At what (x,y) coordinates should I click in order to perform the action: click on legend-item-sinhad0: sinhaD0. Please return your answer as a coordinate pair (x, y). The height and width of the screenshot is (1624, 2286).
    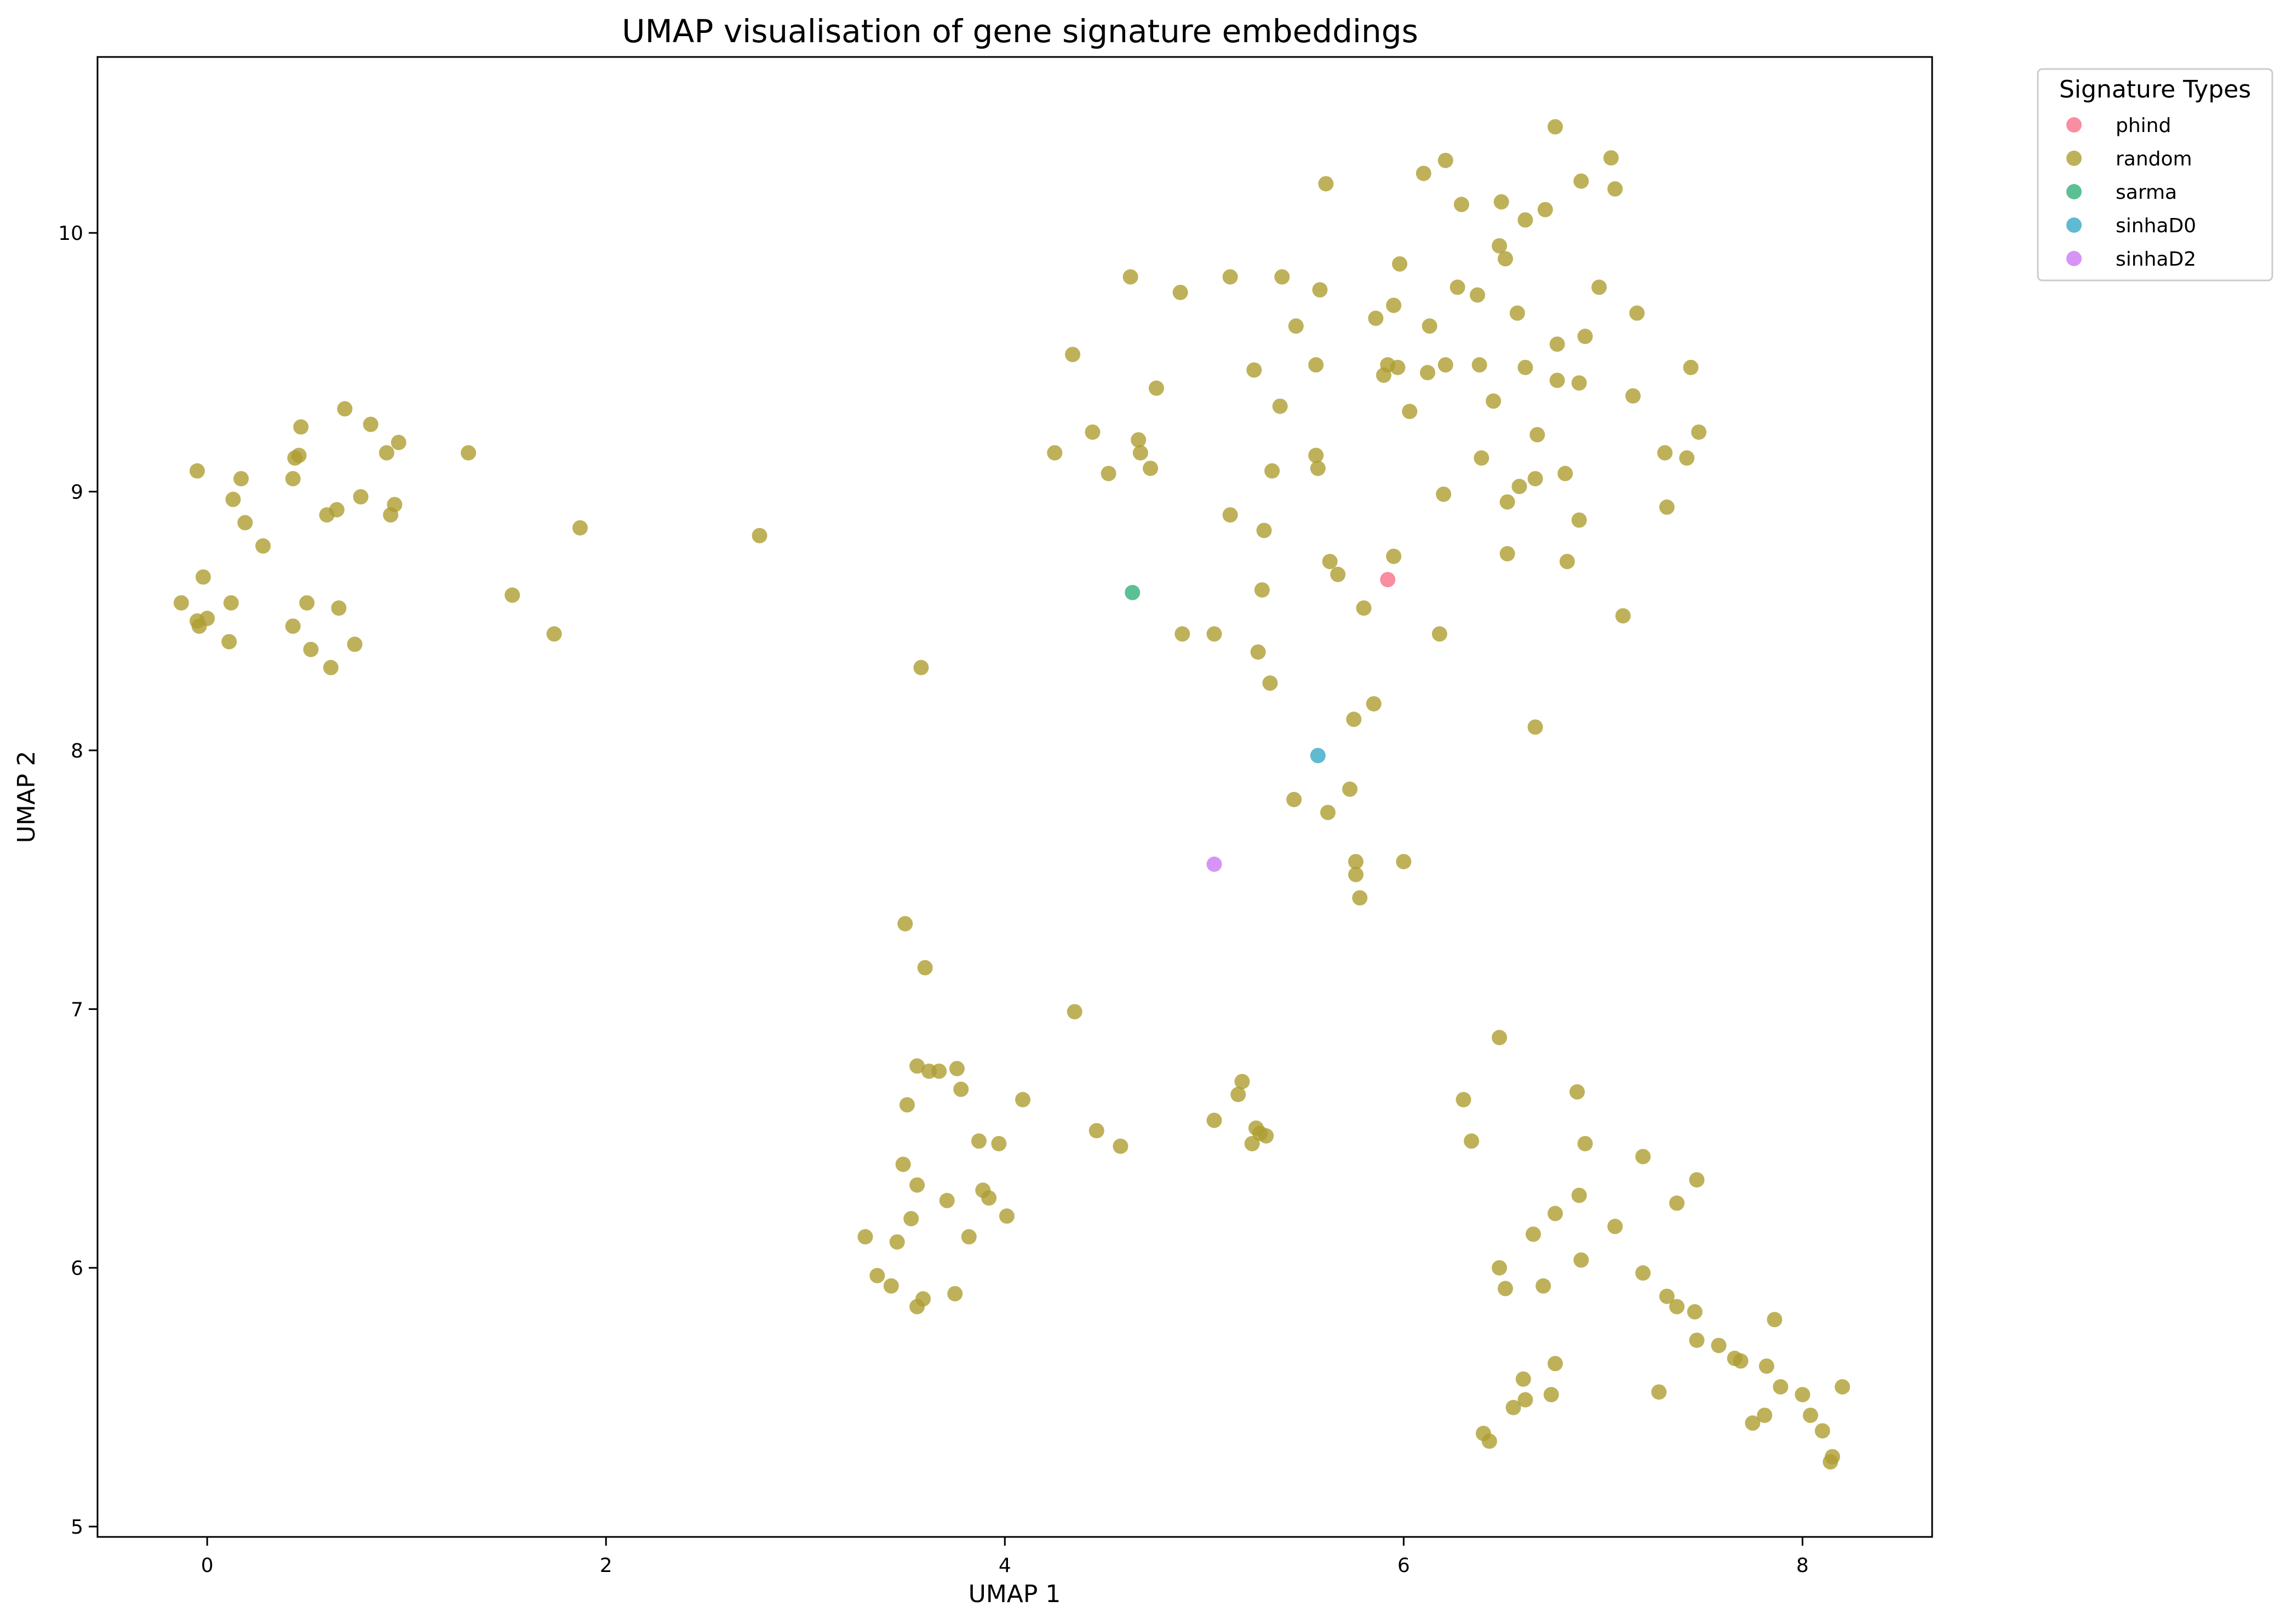
    Looking at the image, I should click on (2131, 226).